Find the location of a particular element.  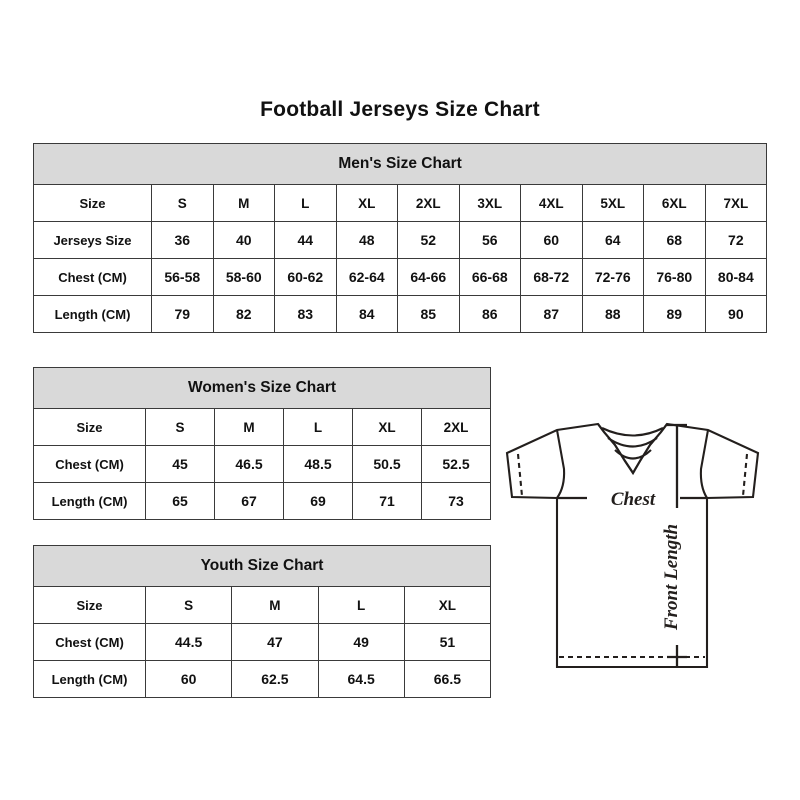

mens-jerseys-size-5xl: 64 is located at coordinates (612, 240).